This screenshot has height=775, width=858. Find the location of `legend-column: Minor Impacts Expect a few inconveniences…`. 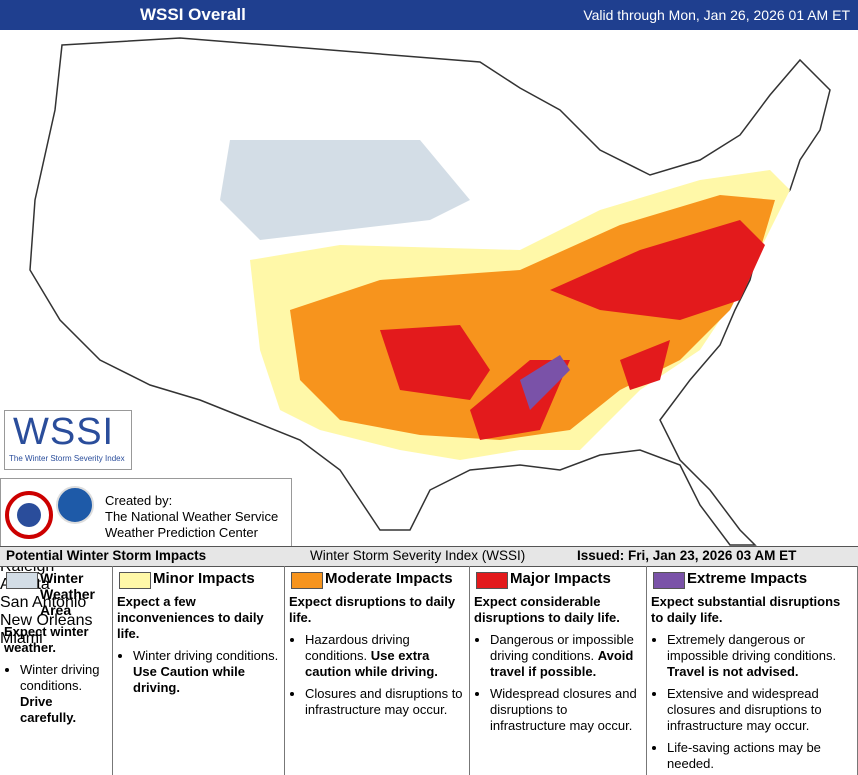

legend-column: Minor Impacts Expect a few inconveniences… is located at coordinates (199, 670).